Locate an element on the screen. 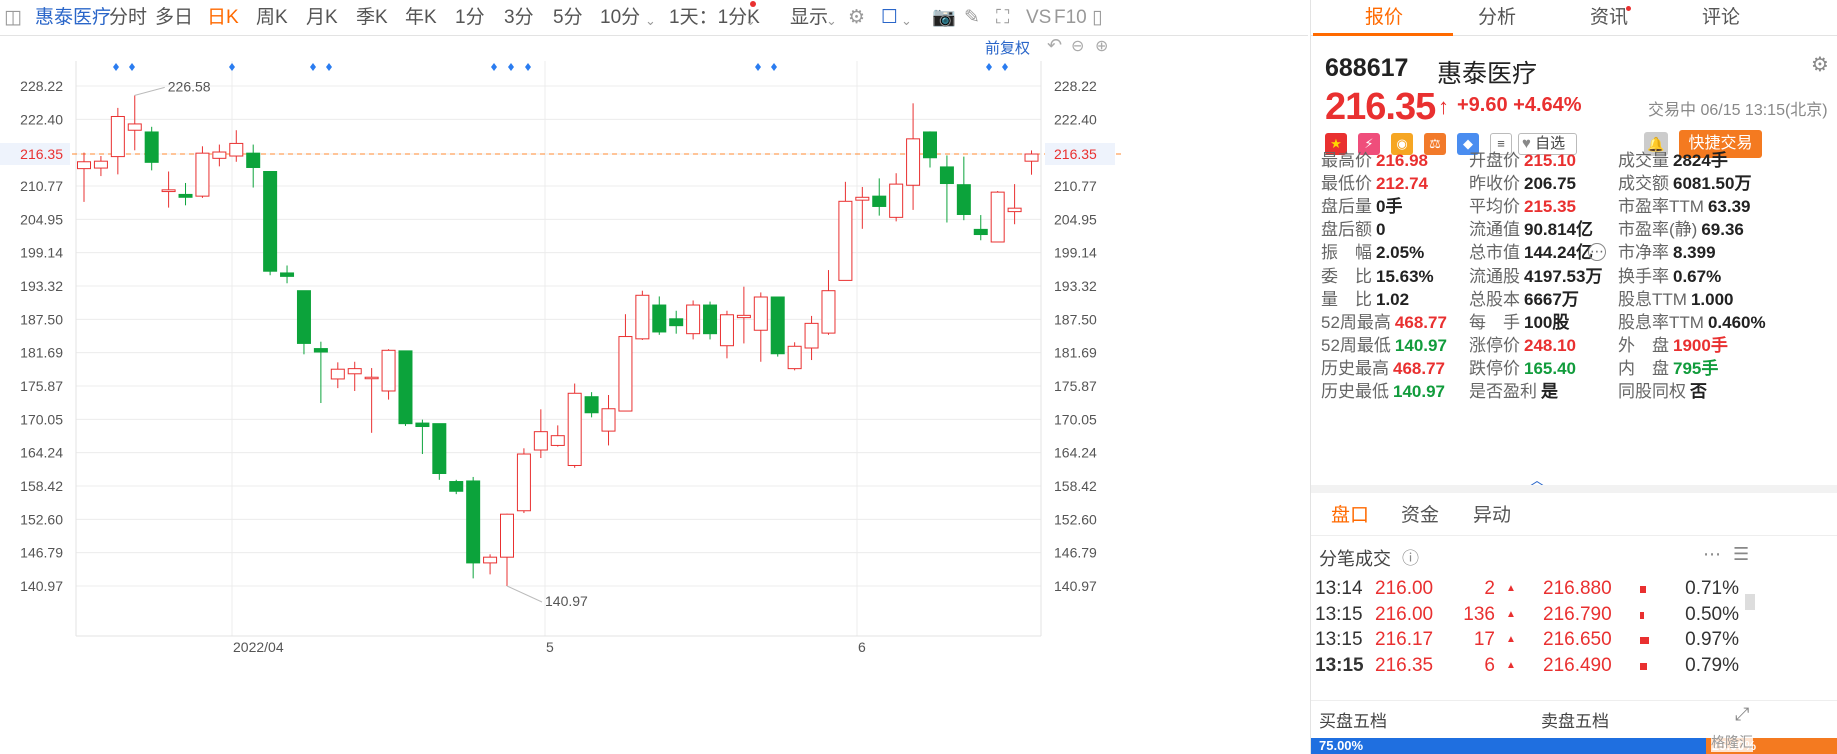 This screenshot has width=1837, height=754. scrollbar is located at coordinates (1750, 602).